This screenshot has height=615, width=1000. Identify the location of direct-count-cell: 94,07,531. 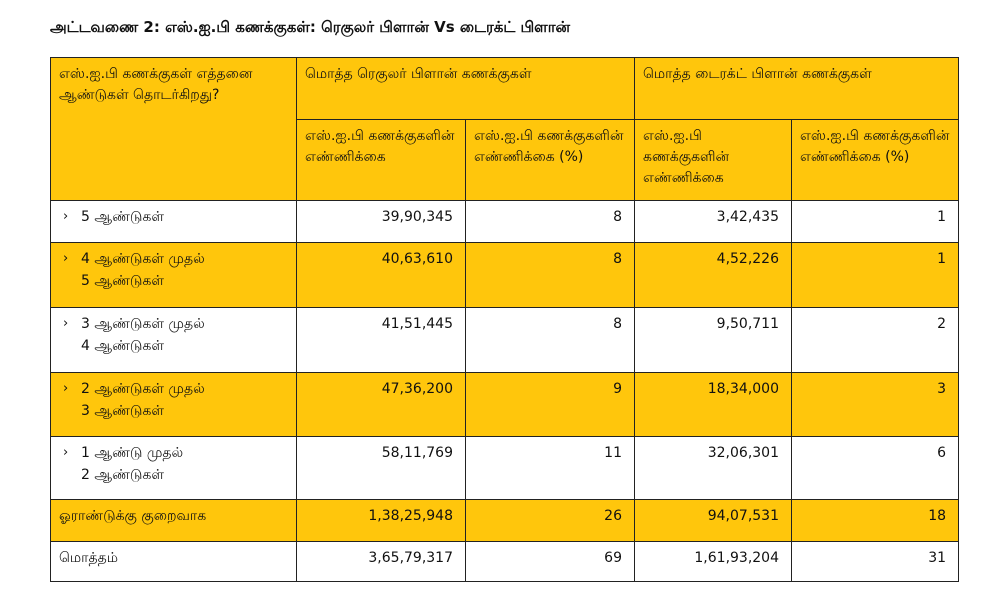
(713, 520).